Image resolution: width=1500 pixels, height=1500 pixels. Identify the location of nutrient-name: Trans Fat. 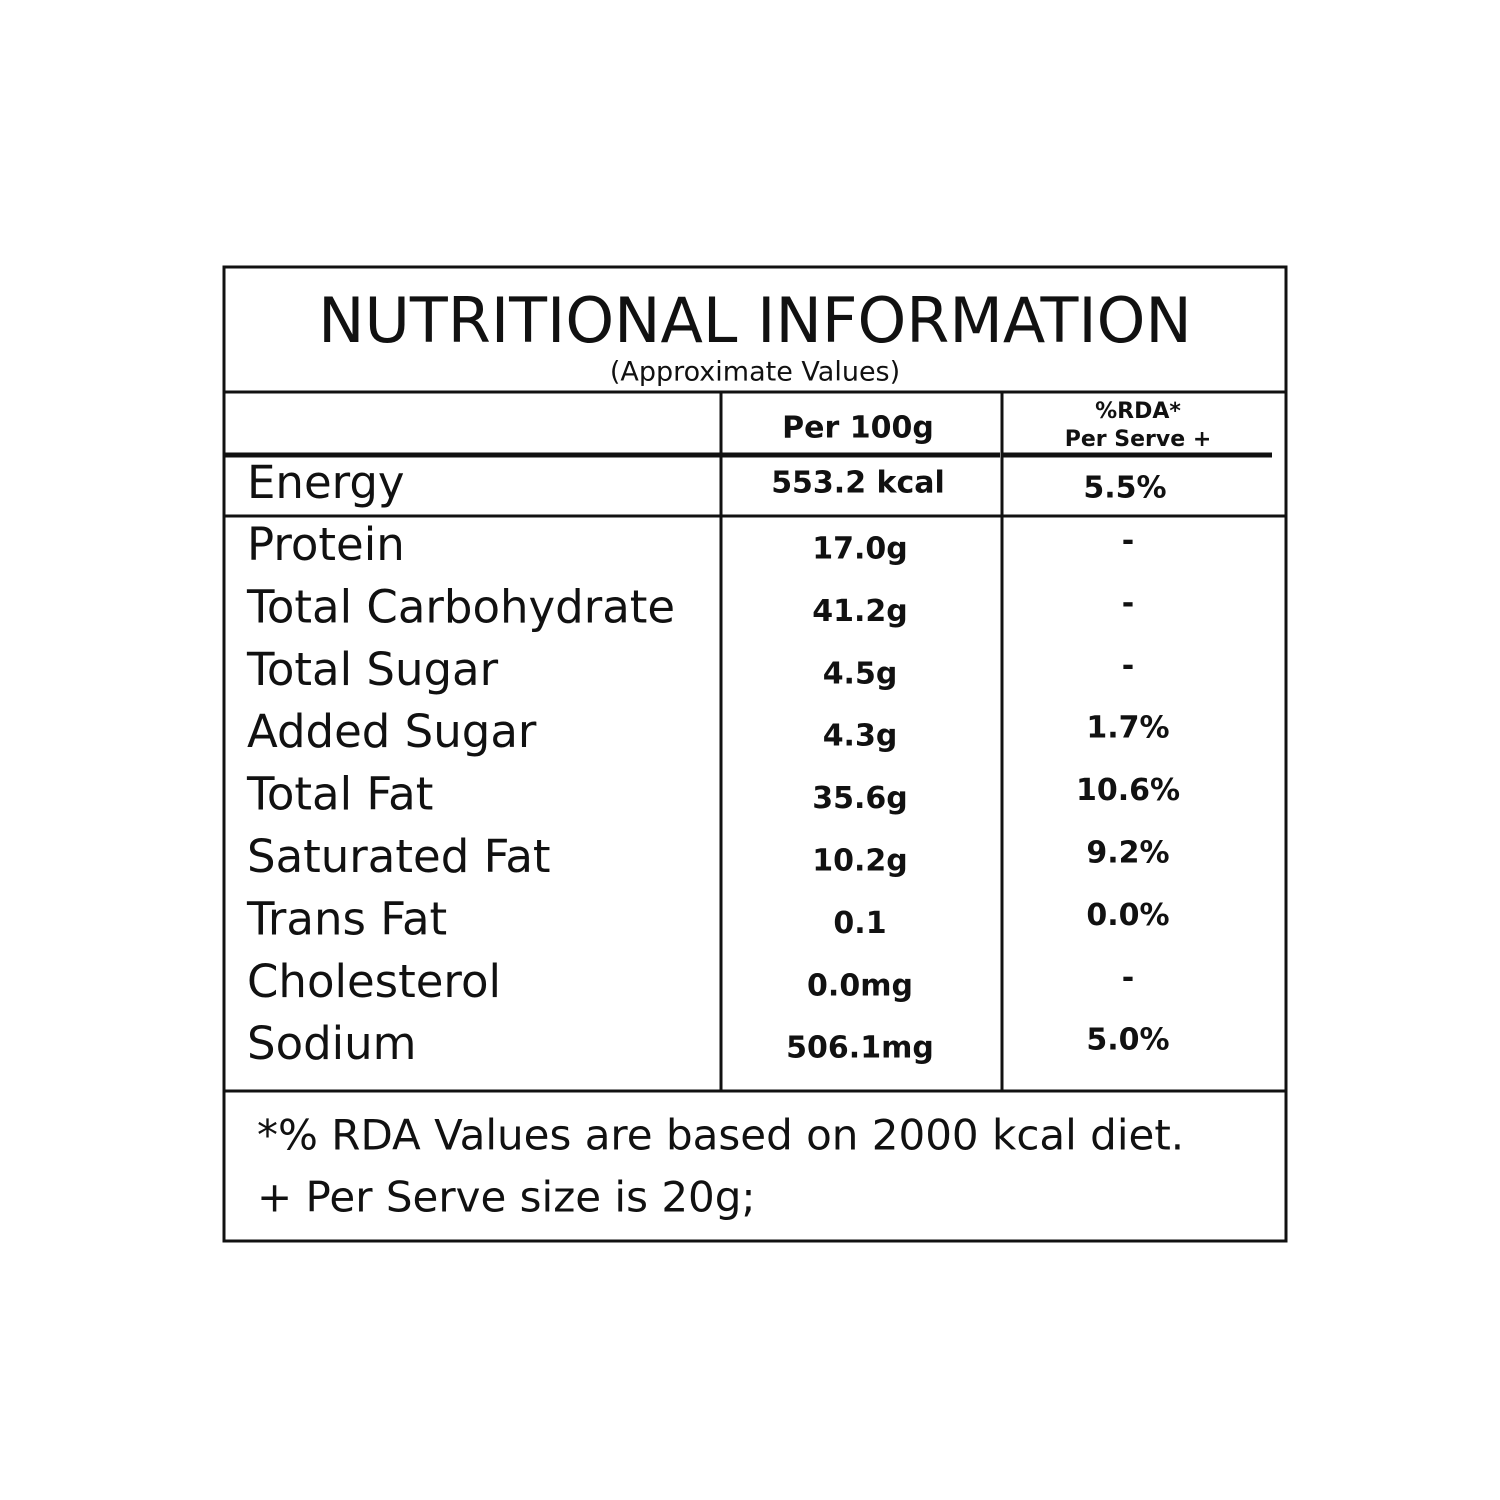
(346, 918).